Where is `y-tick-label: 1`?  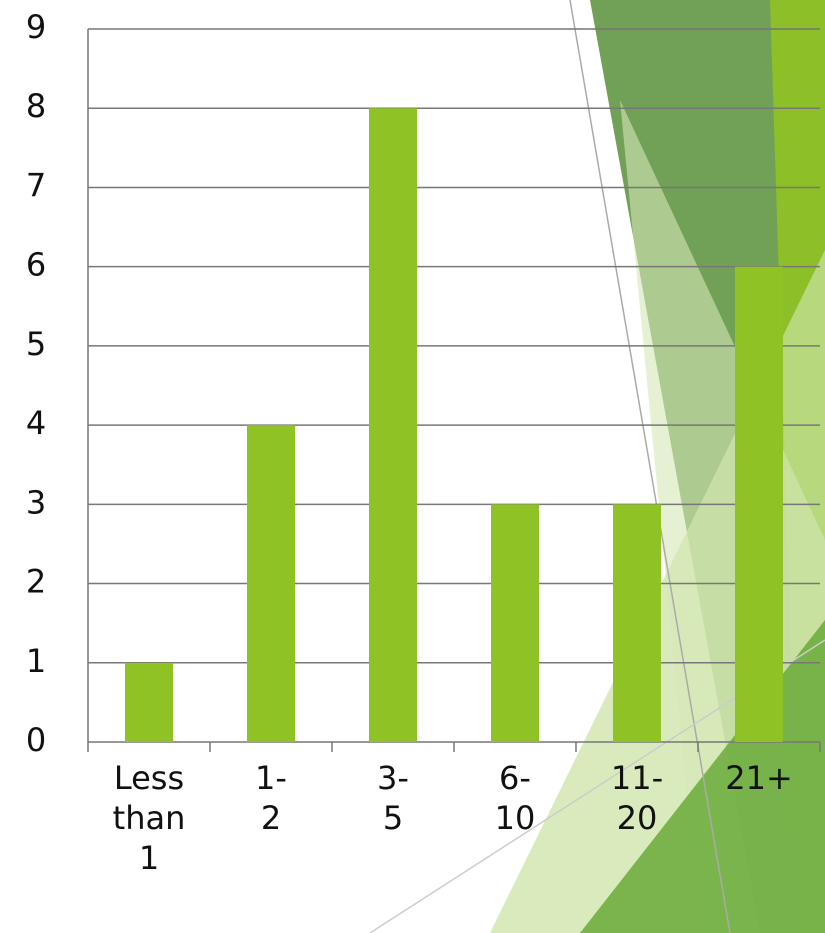 y-tick-label: 1 is located at coordinates (36, 661).